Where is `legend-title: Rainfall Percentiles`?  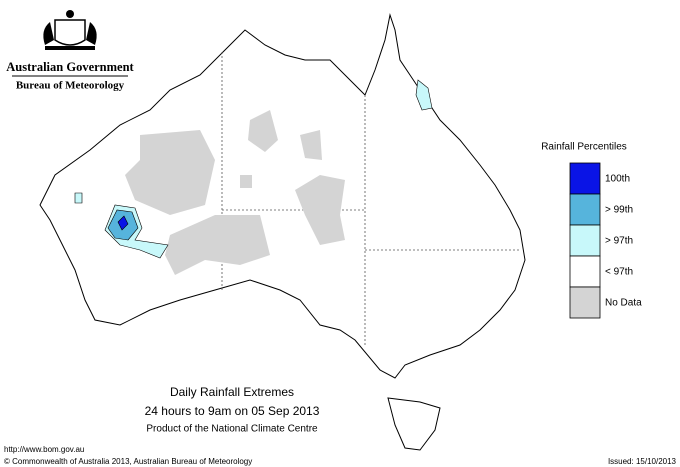
legend-title: Rainfall Percentiles is located at coordinates (584, 147).